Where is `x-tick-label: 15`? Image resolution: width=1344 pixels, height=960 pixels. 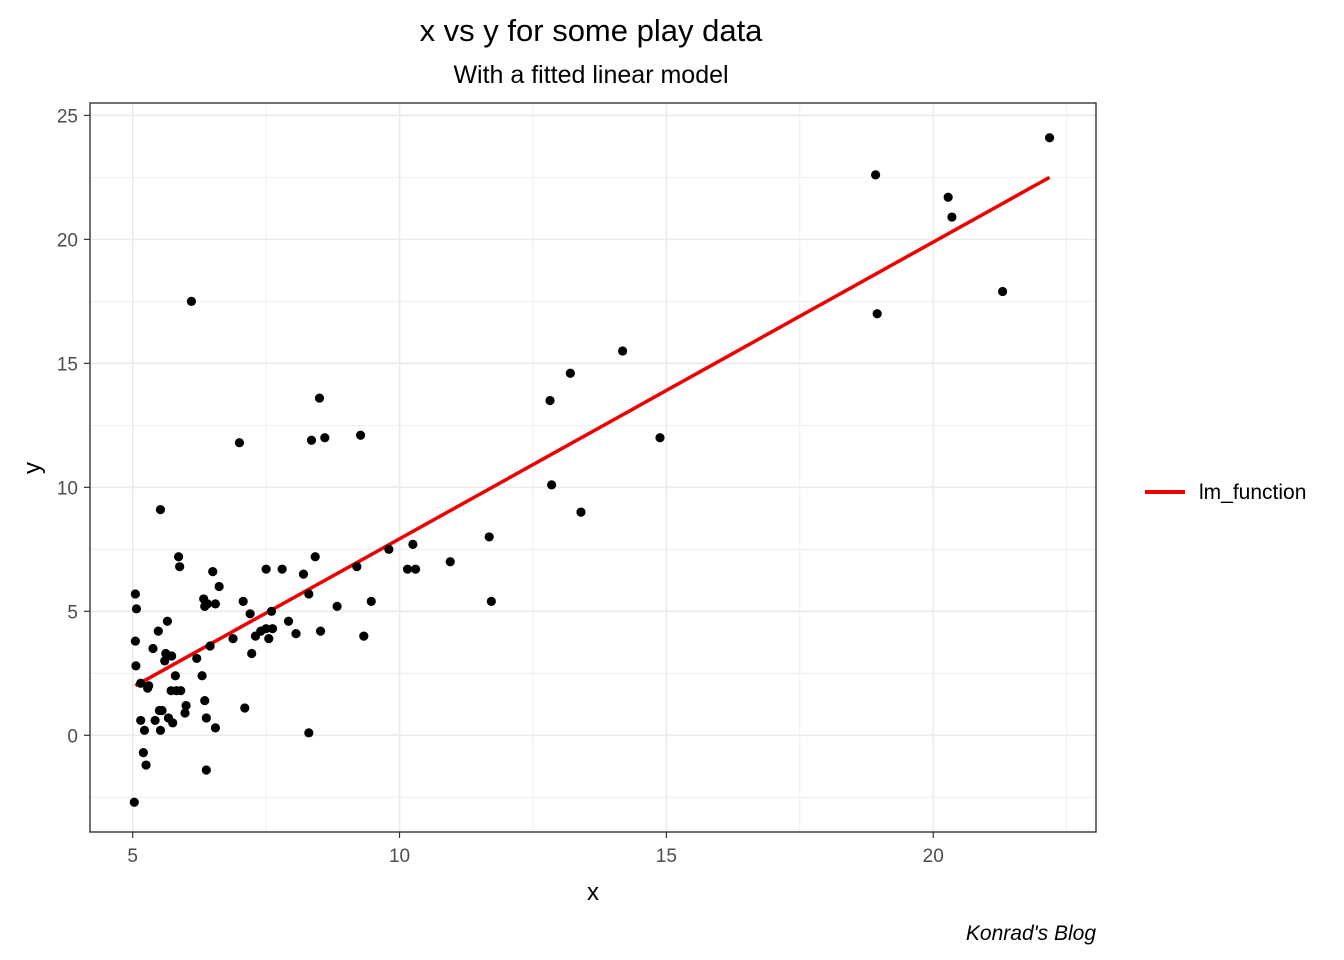 x-tick-label: 15 is located at coordinates (666, 856).